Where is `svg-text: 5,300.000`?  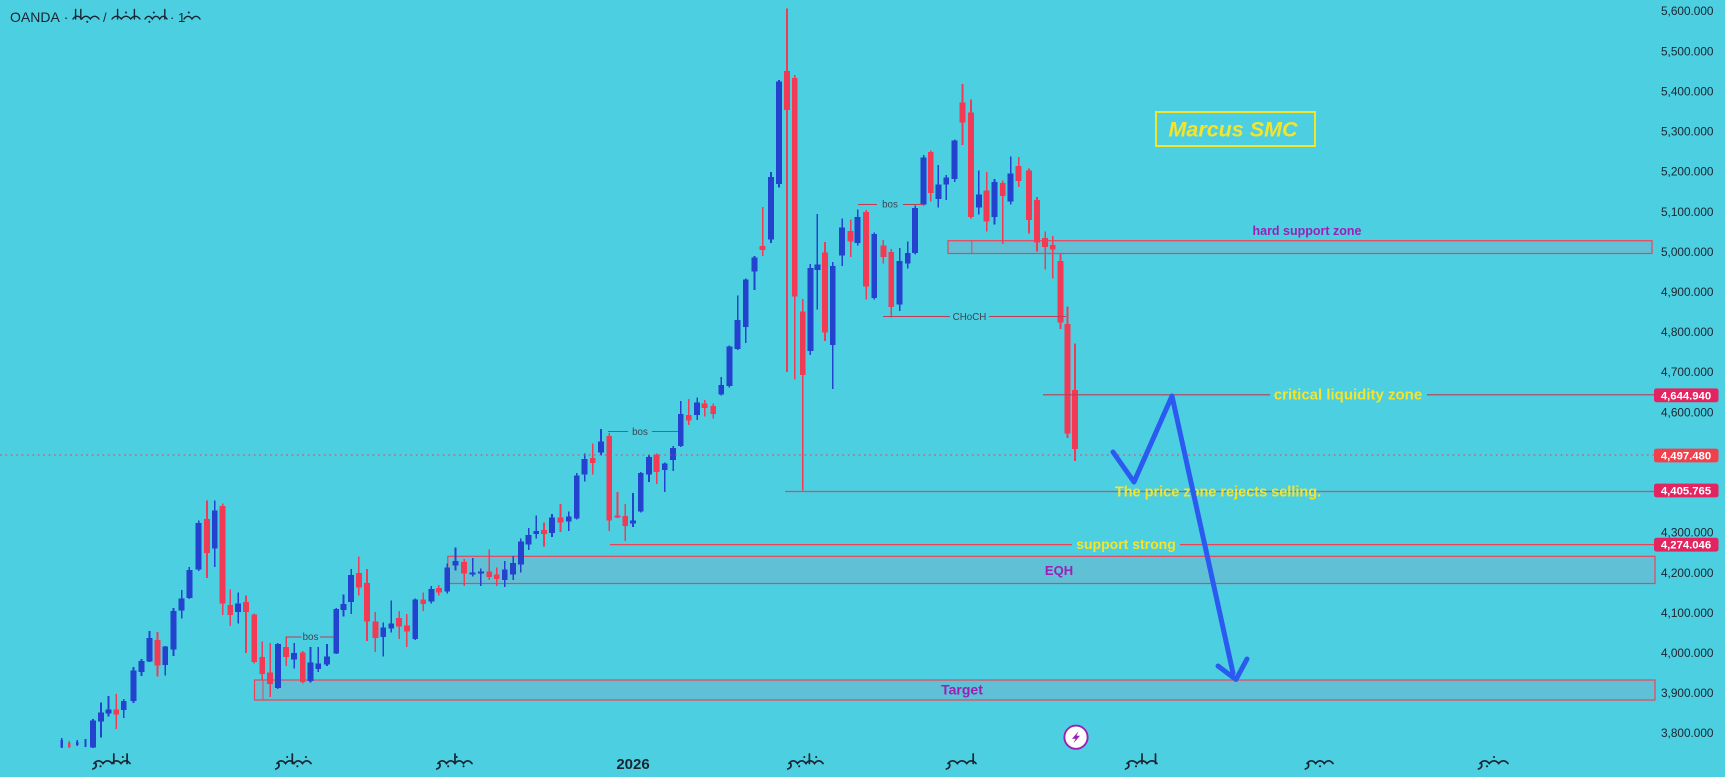 svg-text: 5,300.000 is located at coordinates (1687, 132).